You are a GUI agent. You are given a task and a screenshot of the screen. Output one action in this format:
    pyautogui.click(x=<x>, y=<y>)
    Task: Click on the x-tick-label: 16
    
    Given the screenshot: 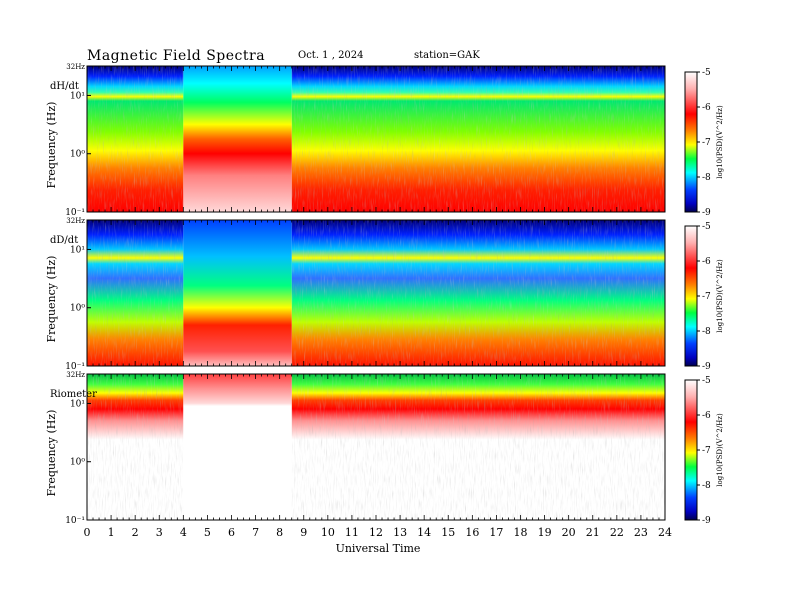 What is the action you would take?
    pyautogui.click(x=472, y=532)
    